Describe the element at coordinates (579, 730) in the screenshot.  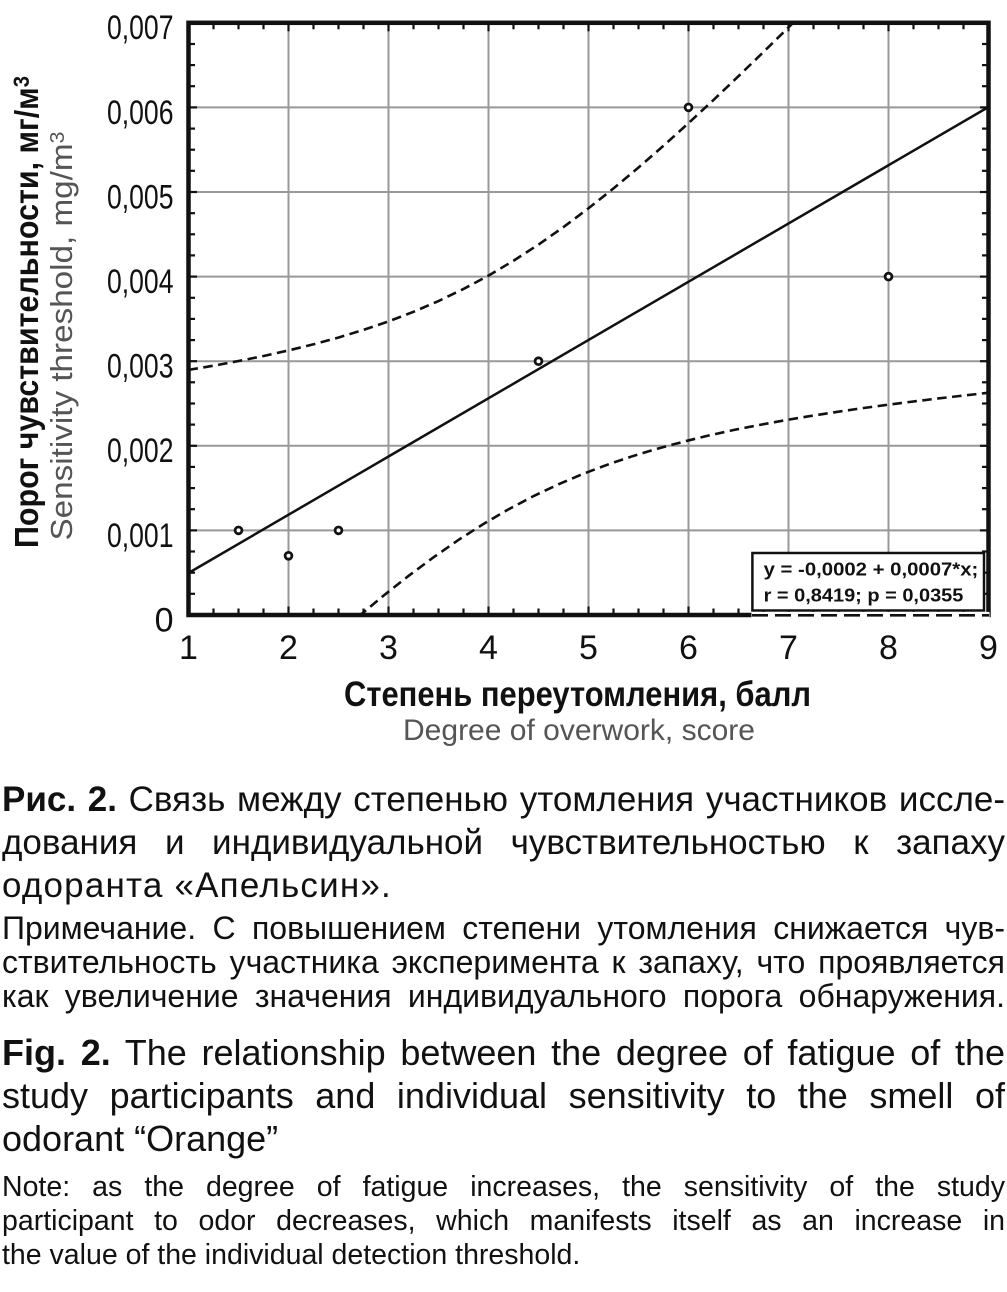
I see `svg-text: Degree of overwork, score` at that location.